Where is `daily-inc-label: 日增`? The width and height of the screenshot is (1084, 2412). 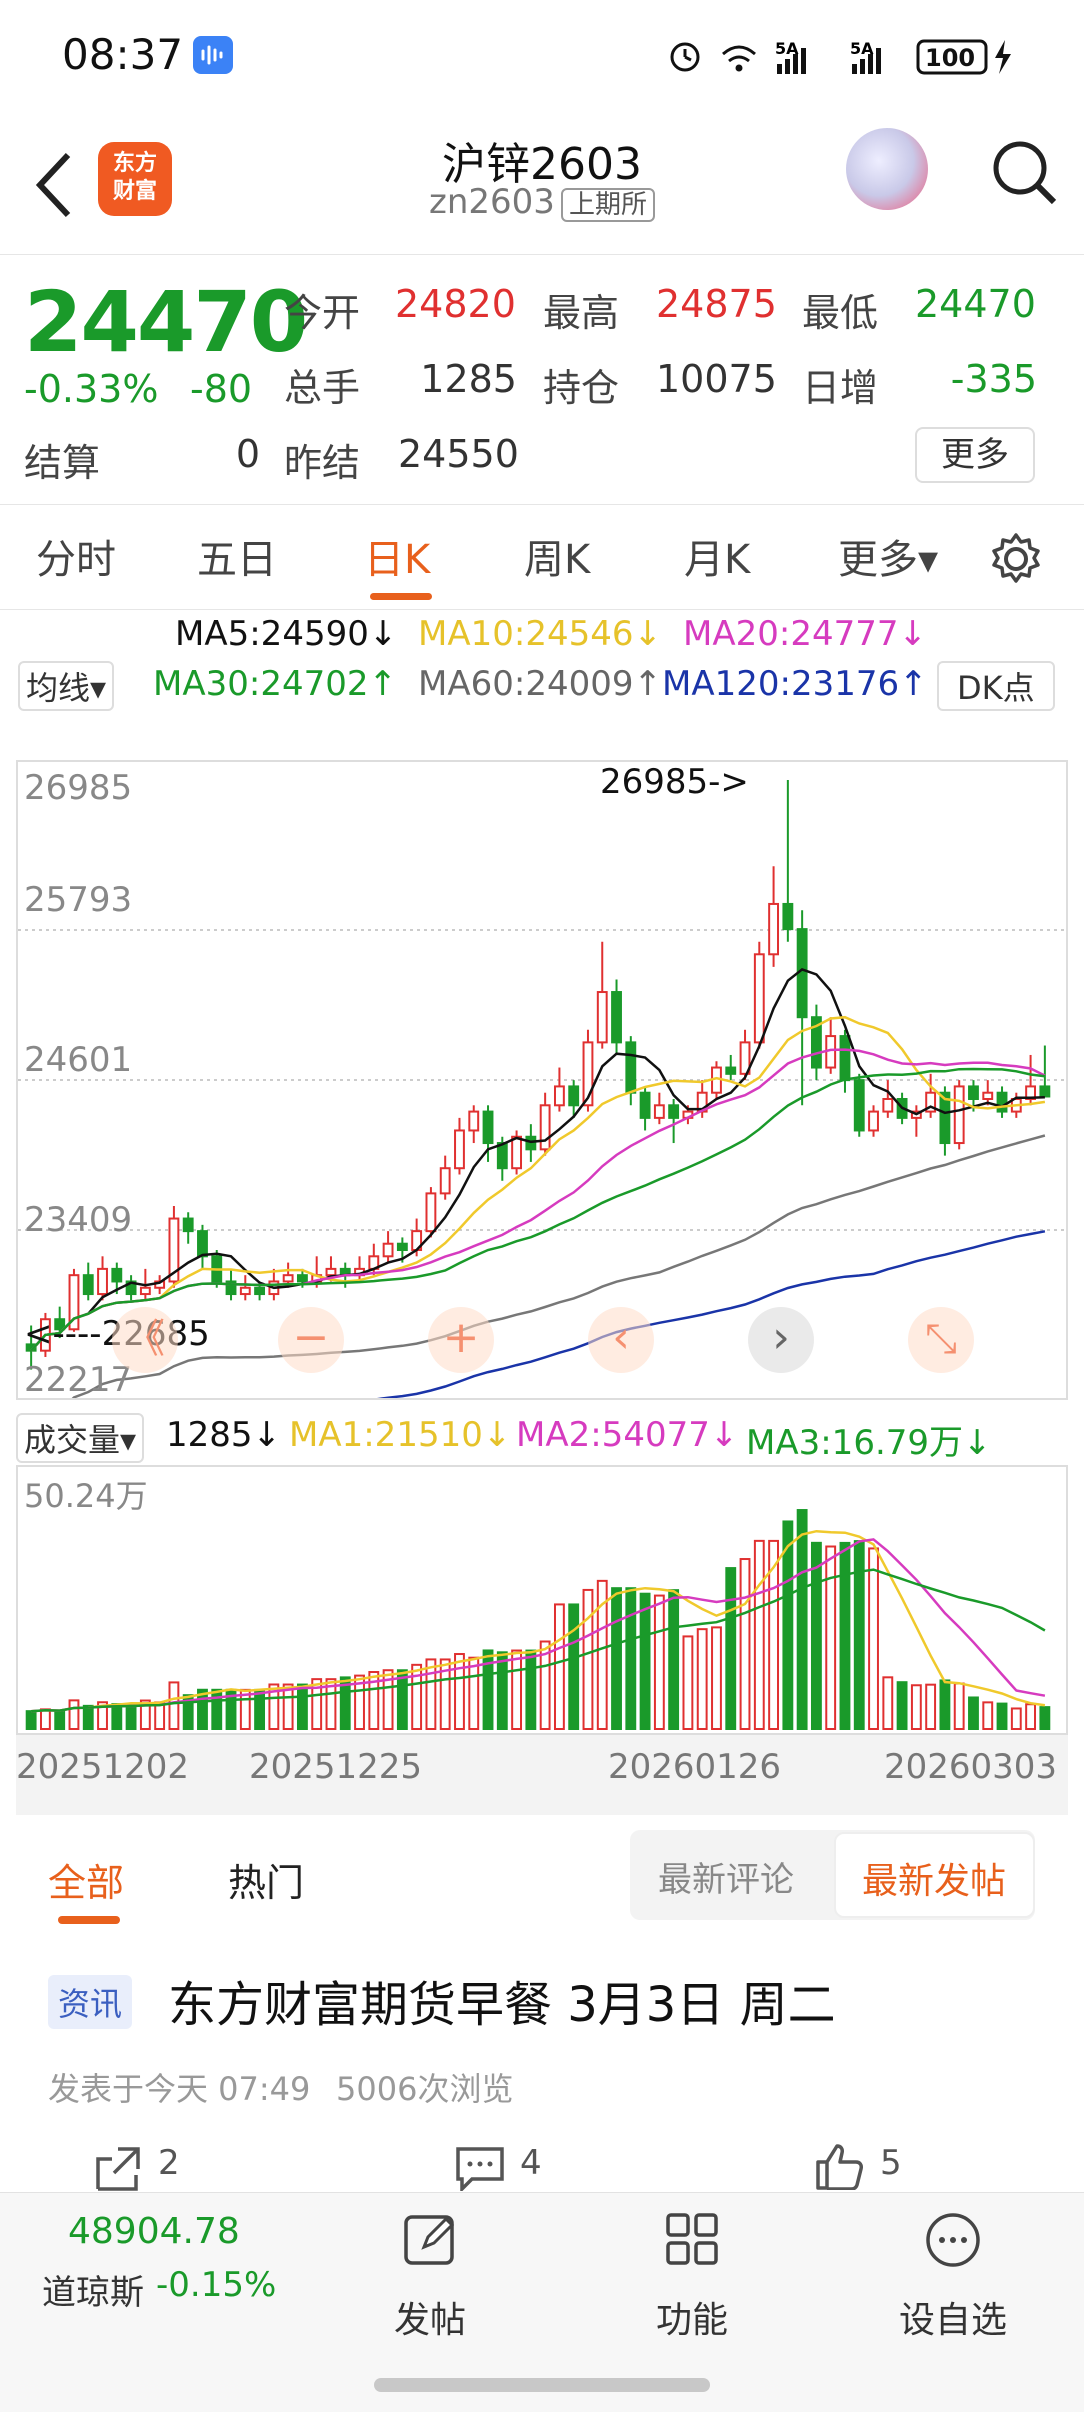
daily-inc-label: 日增 is located at coordinates (840, 388).